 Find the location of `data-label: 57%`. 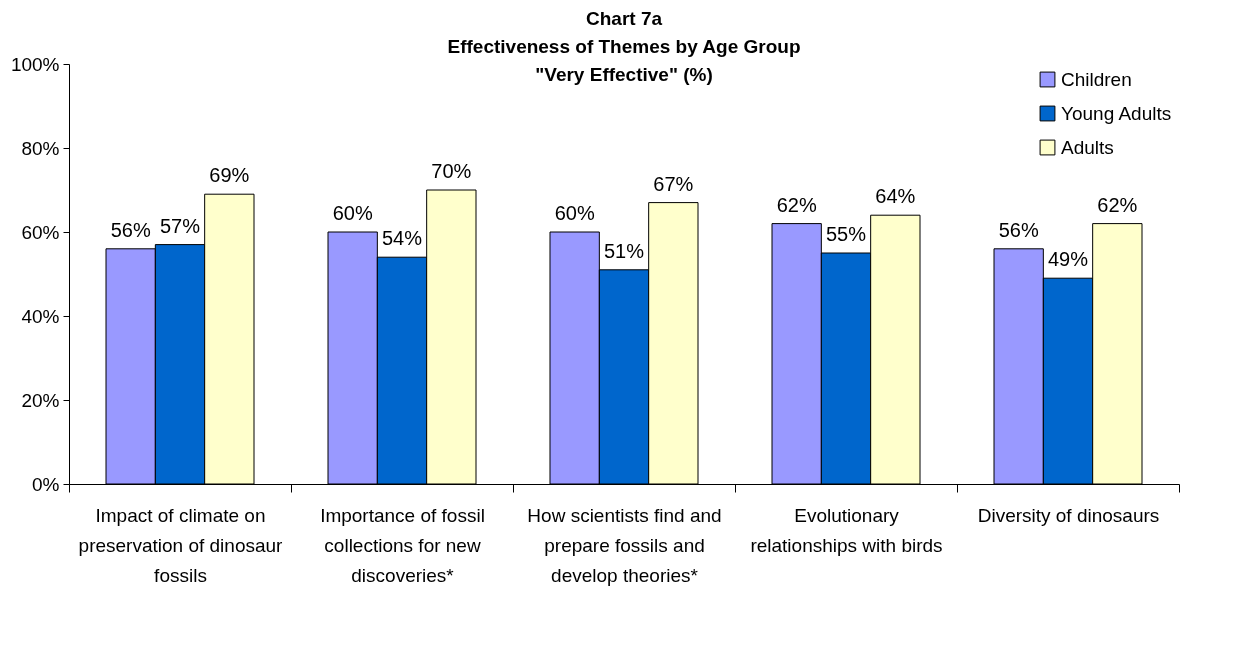

data-label: 57% is located at coordinates (180, 225).